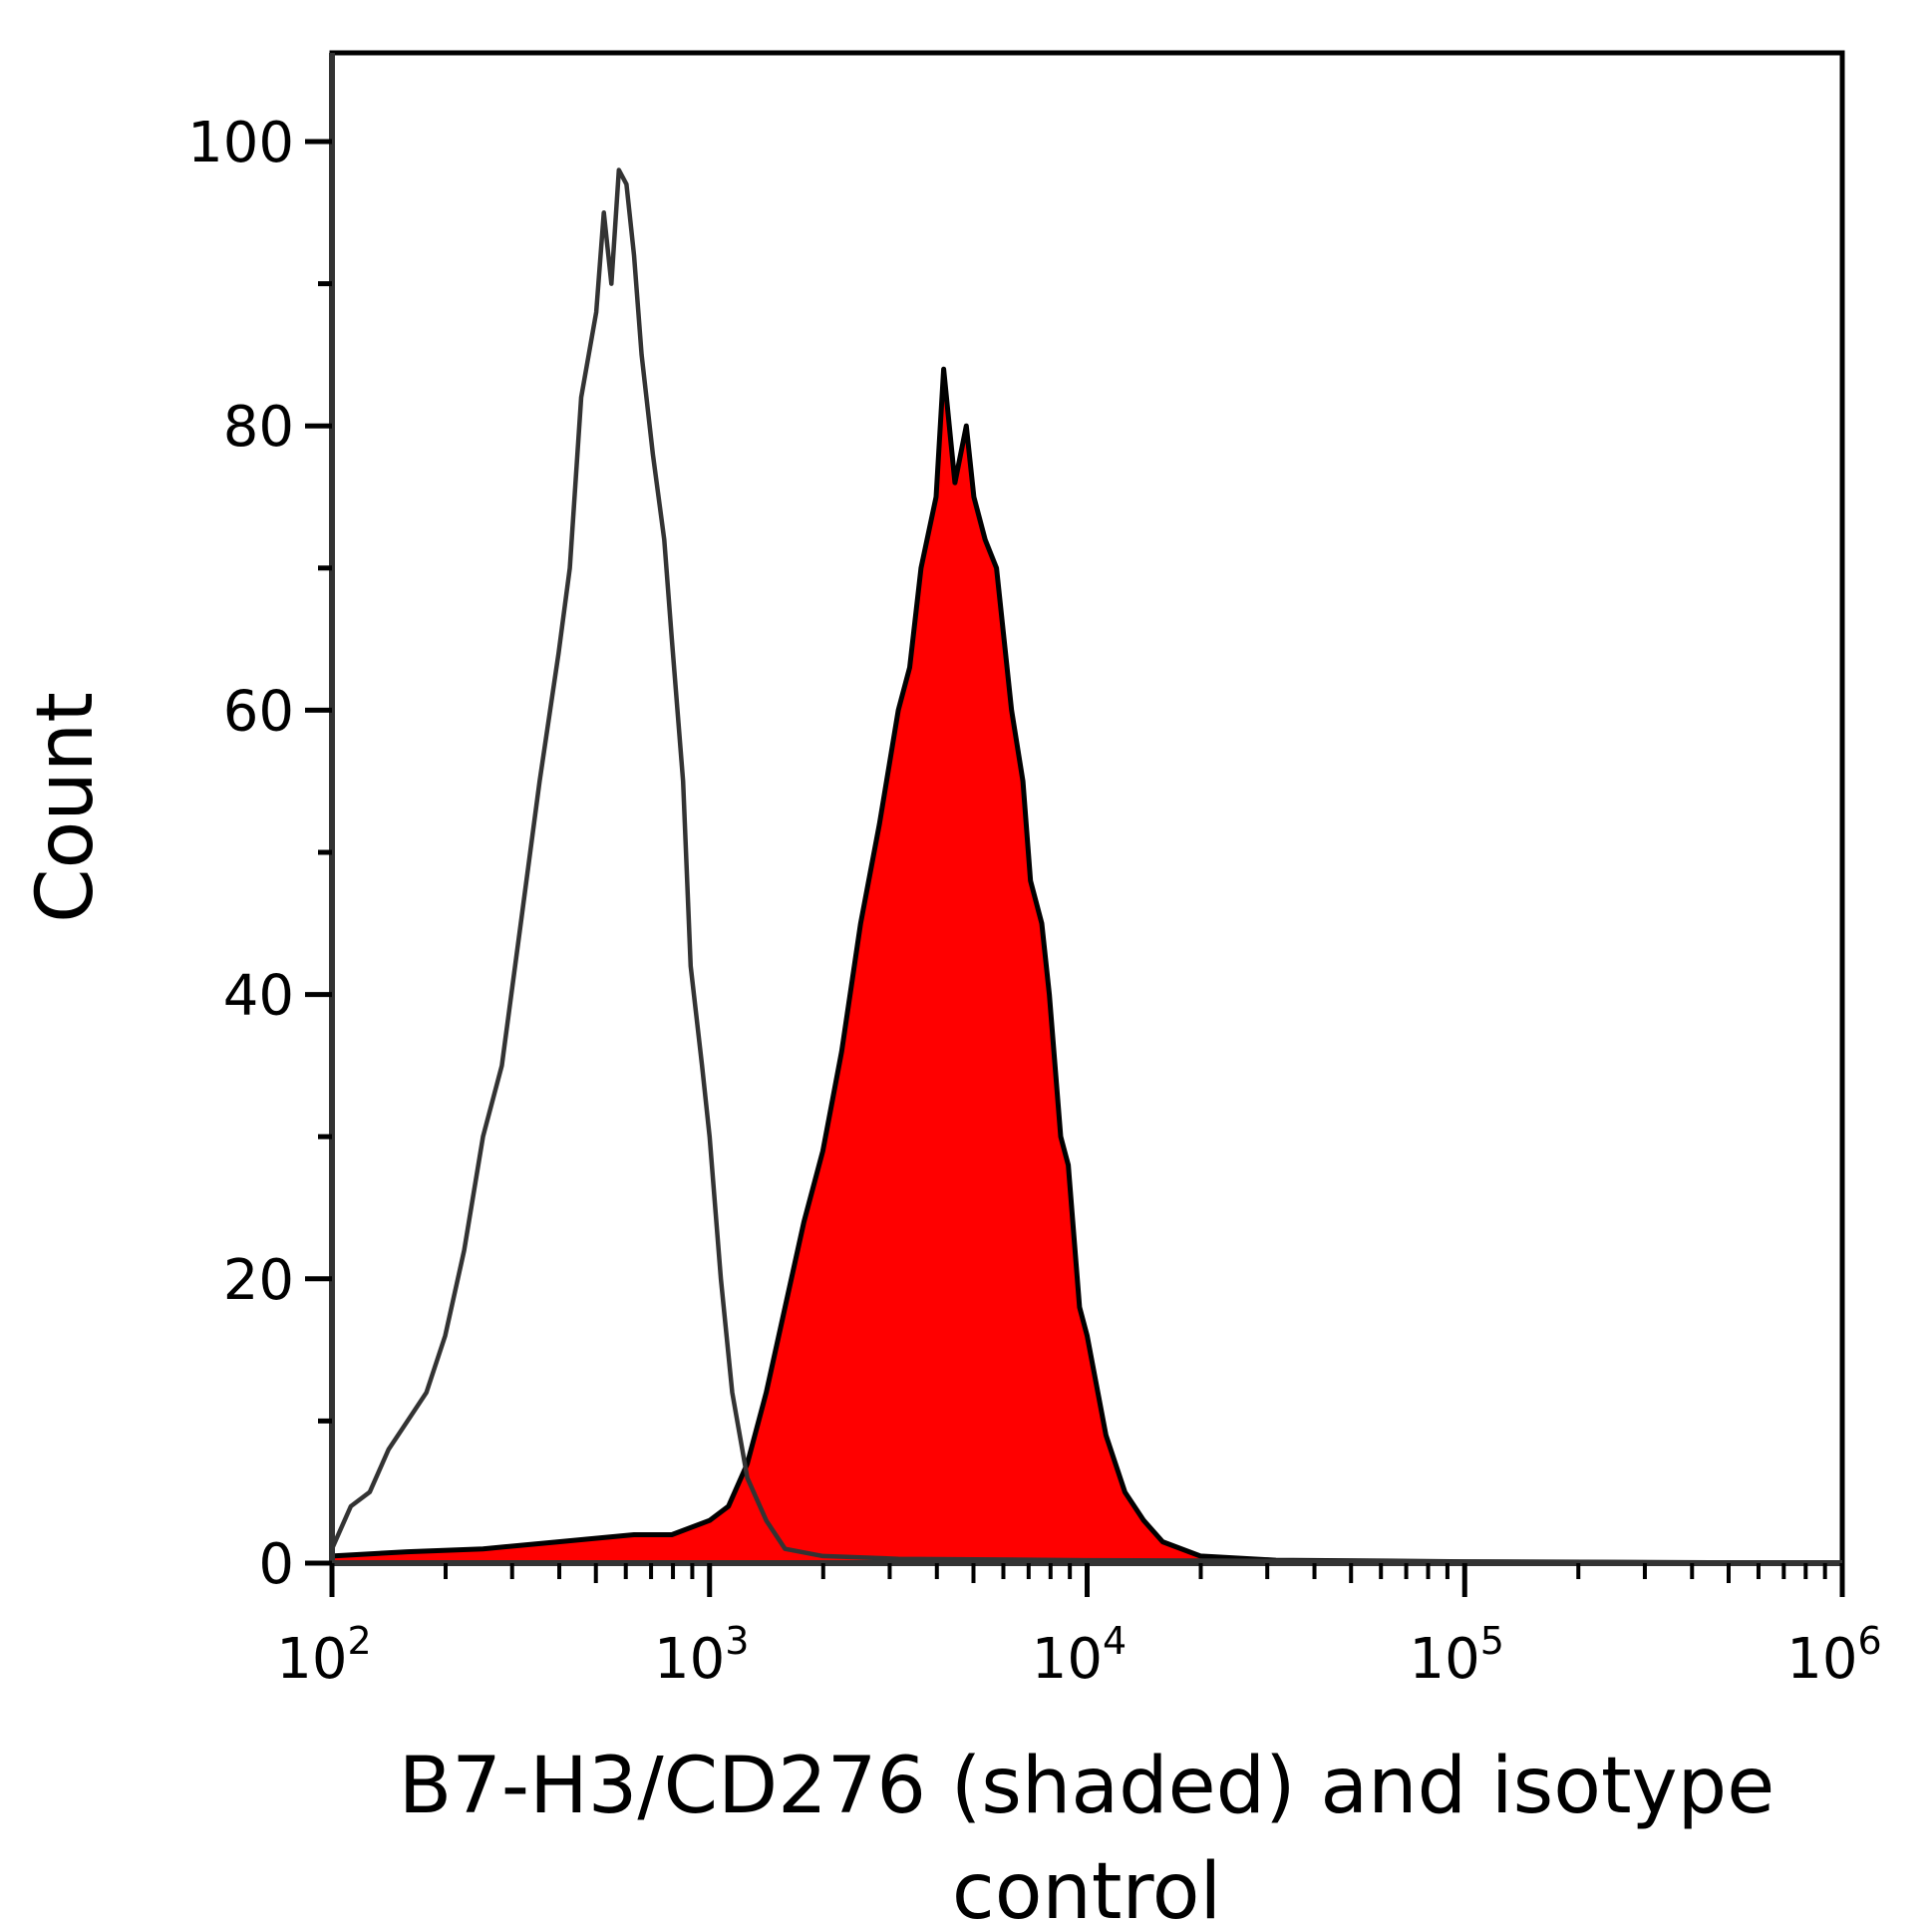  I want to click on x-tick-label: 10³, so click(701, 1655).